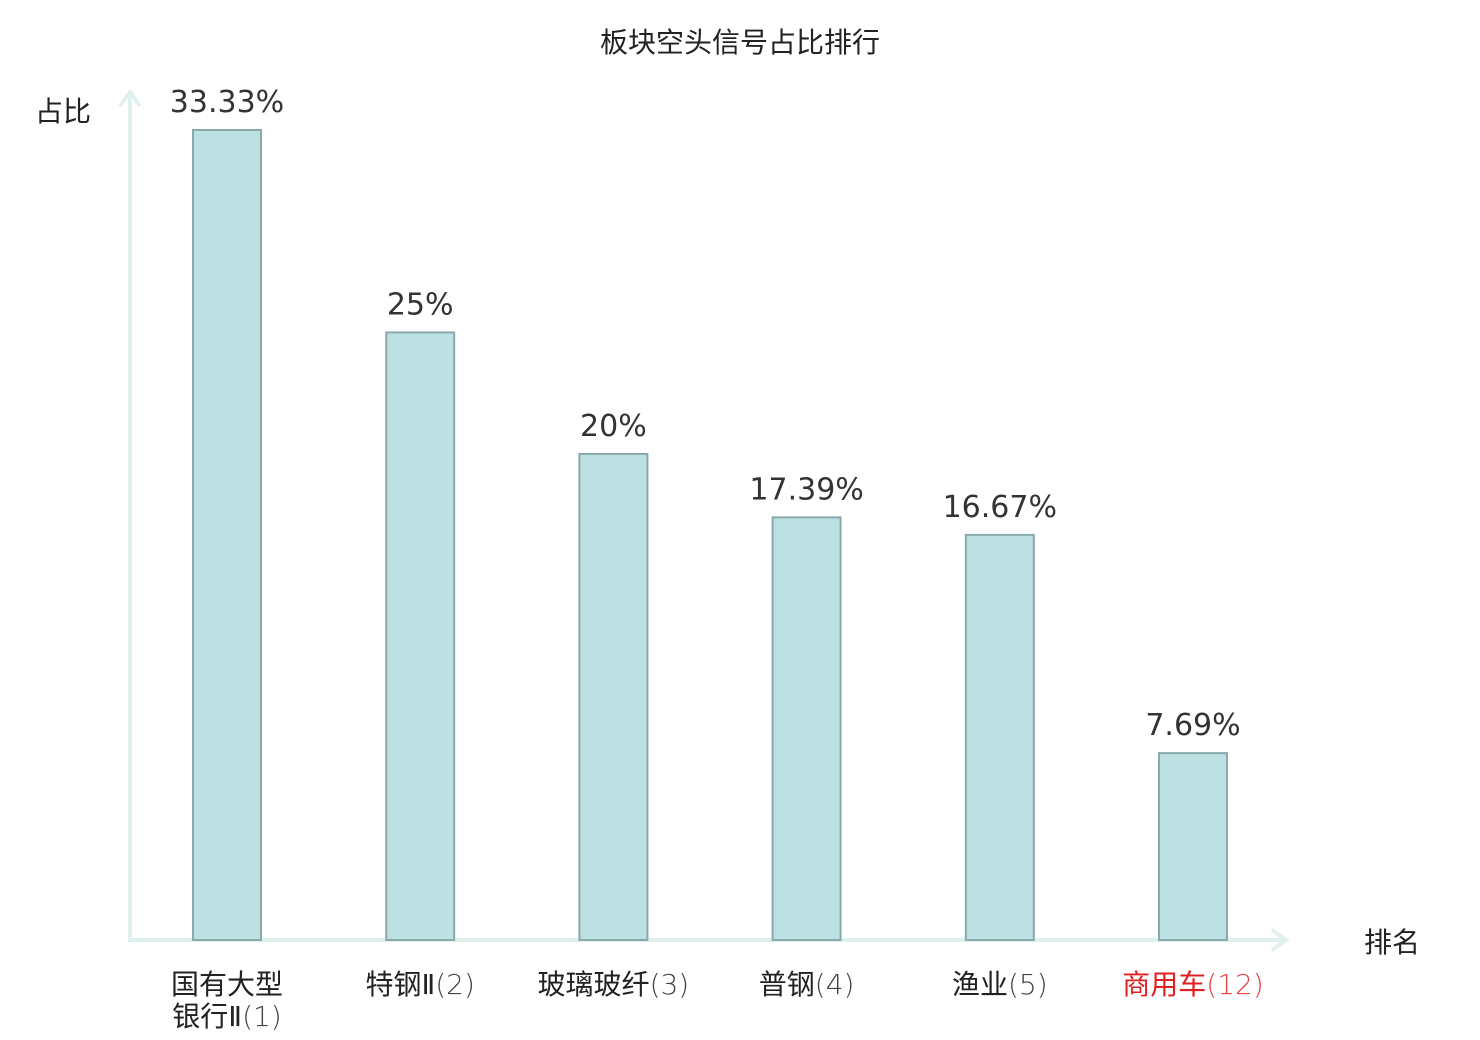 The image size is (1480, 1040). I want to click on tick-label: 商用车(12), so click(1193, 984).